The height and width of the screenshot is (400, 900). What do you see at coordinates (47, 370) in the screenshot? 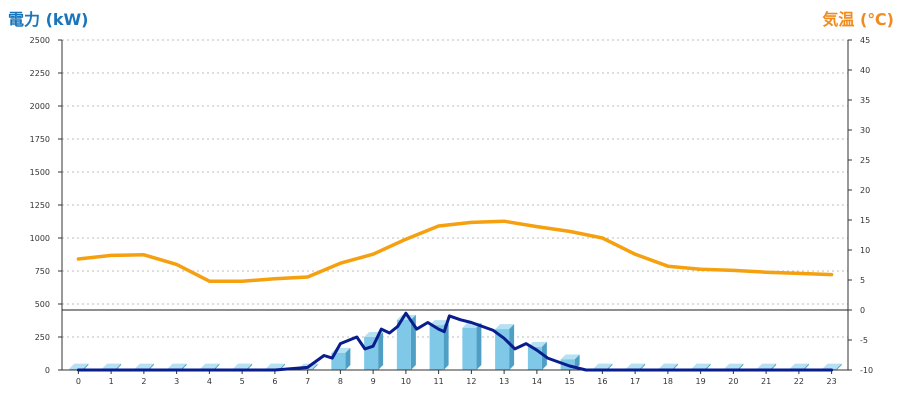
I see `left-tick-label: 0` at bounding box center [47, 370].